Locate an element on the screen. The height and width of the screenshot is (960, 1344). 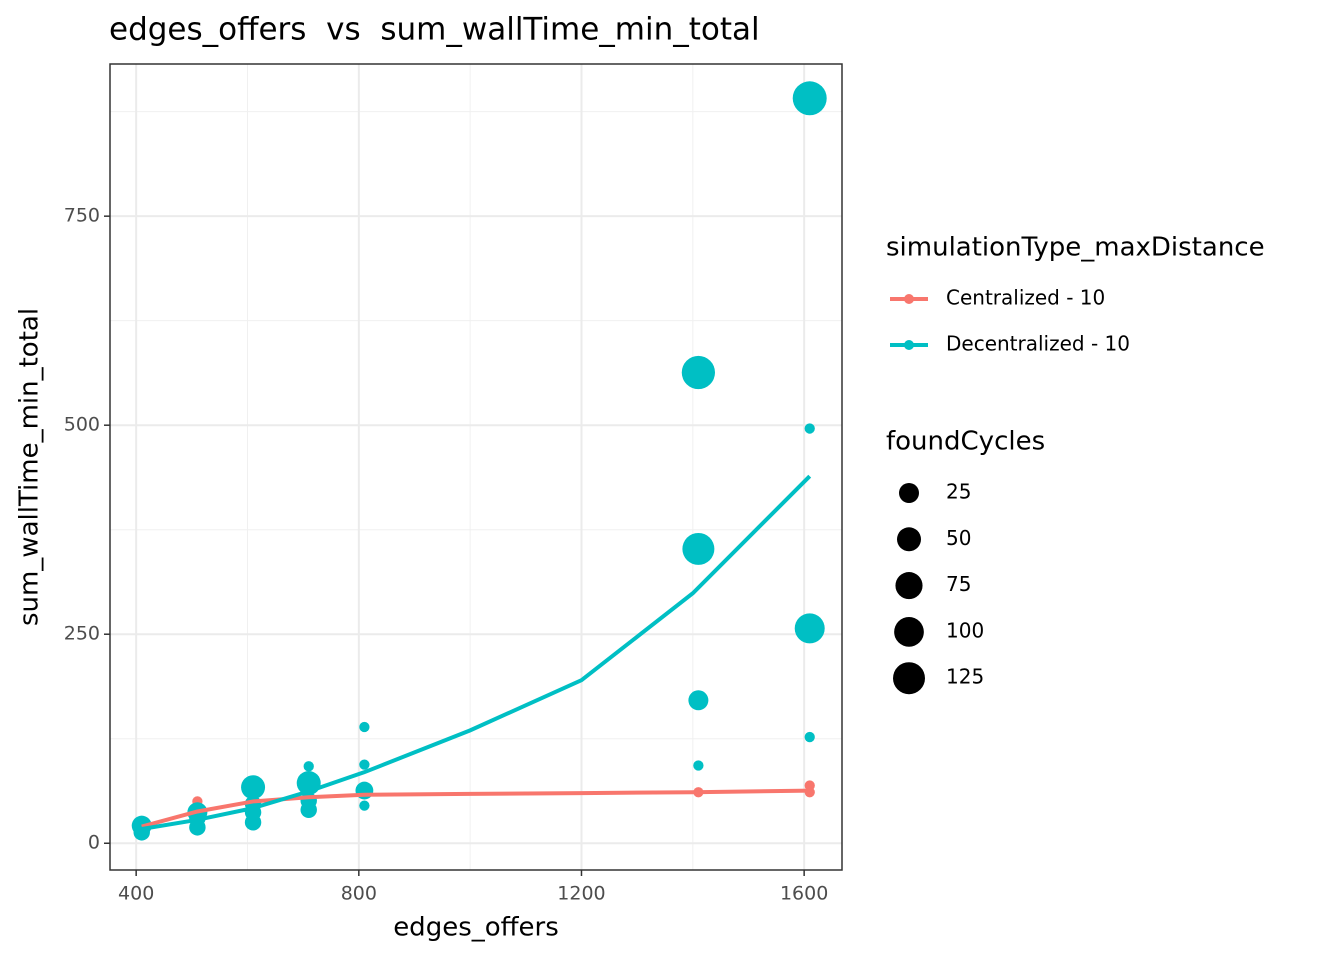
x-axis-title: edges_offers is located at coordinates (476, 928).